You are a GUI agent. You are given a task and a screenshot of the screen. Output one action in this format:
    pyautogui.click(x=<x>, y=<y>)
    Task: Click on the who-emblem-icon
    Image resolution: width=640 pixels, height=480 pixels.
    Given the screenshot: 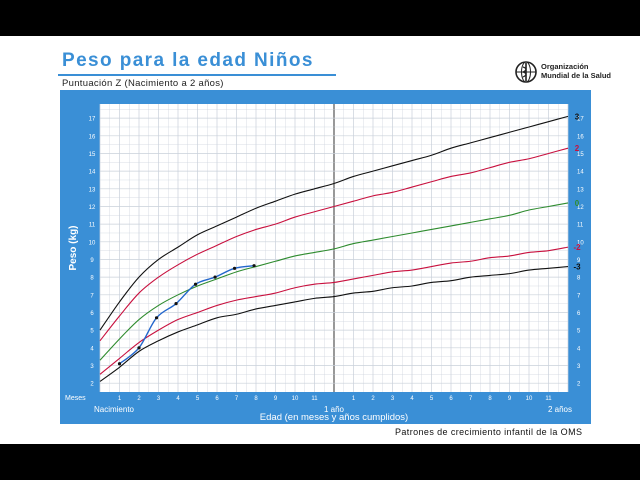 What is the action you would take?
    pyautogui.click(x=526, y=72)
    